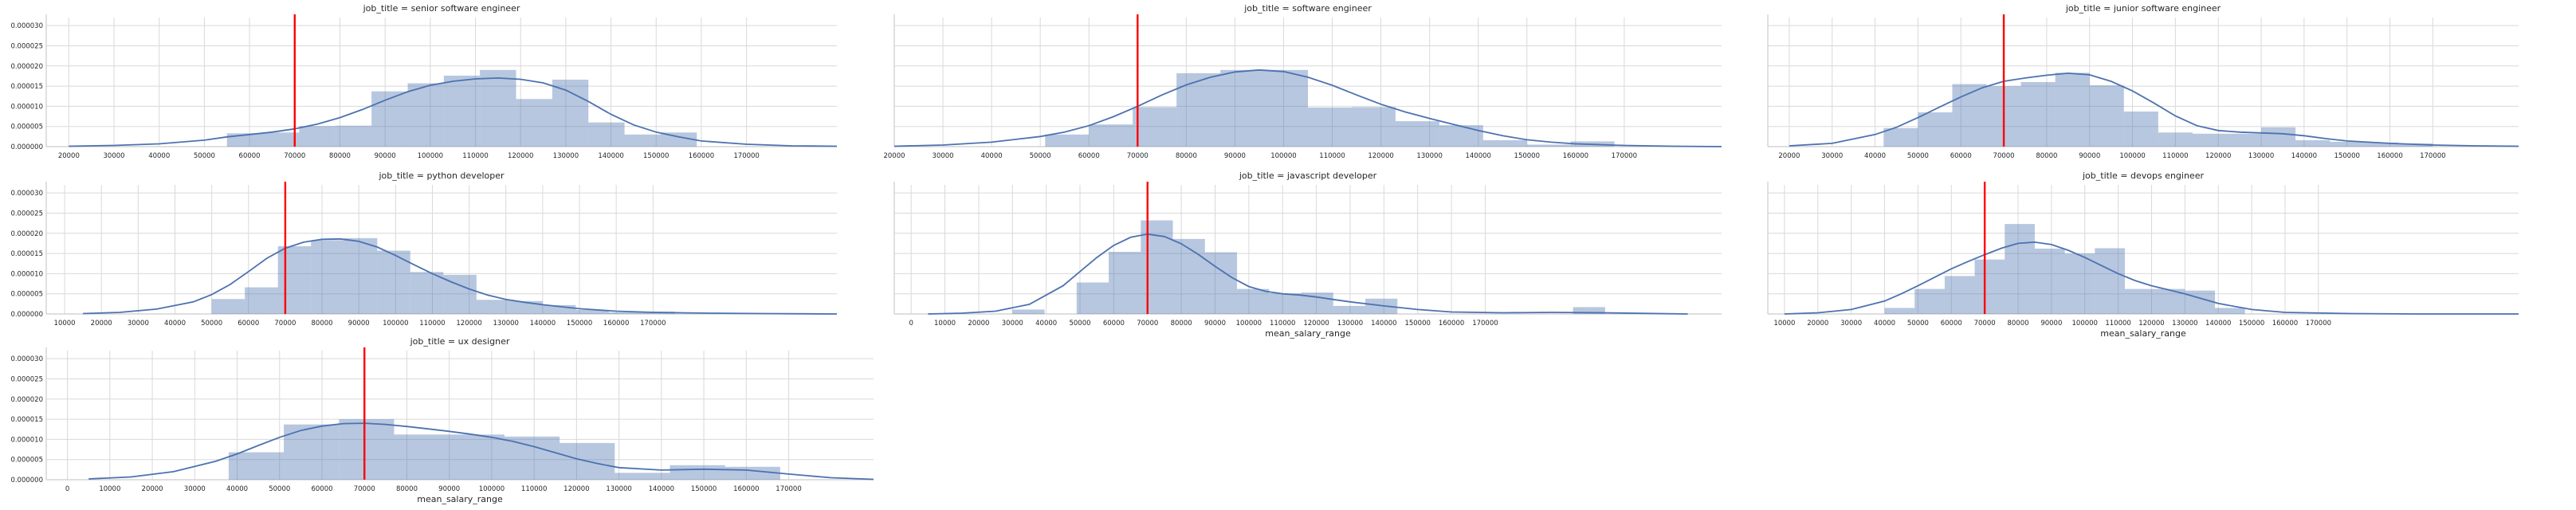 The image size is (2576, 510). I want to click on y-tick-label: 0.000000, so click(26, 315).